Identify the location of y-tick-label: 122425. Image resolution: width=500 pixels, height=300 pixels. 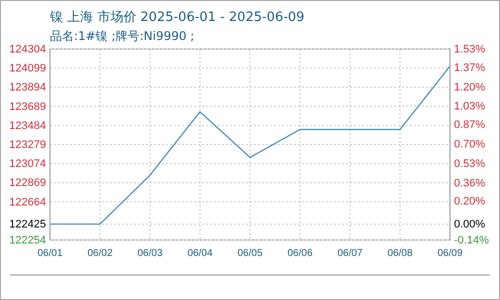
(27, 224).